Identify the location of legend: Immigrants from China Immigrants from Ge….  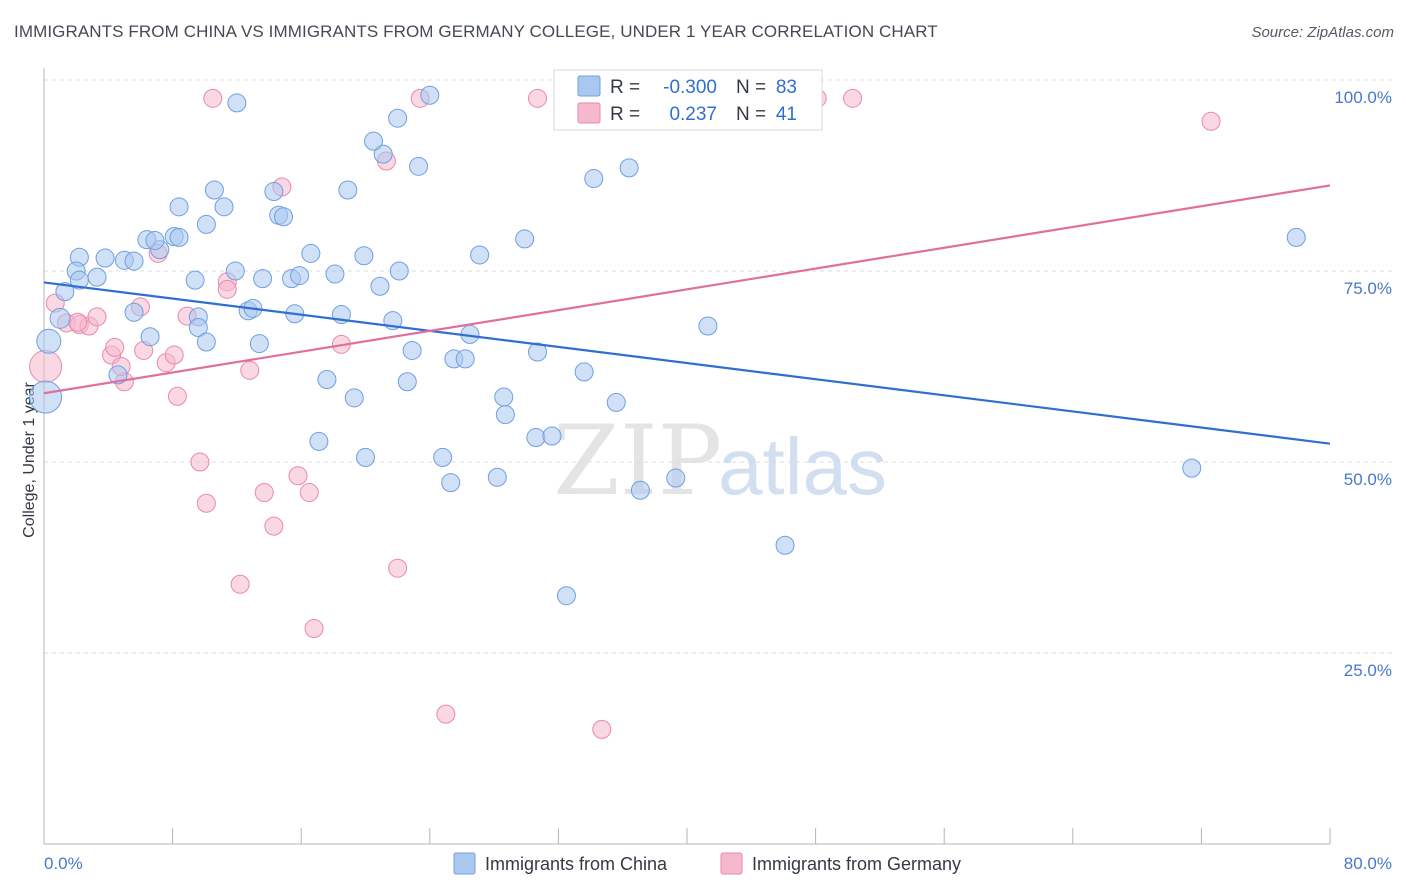
(707, 863).